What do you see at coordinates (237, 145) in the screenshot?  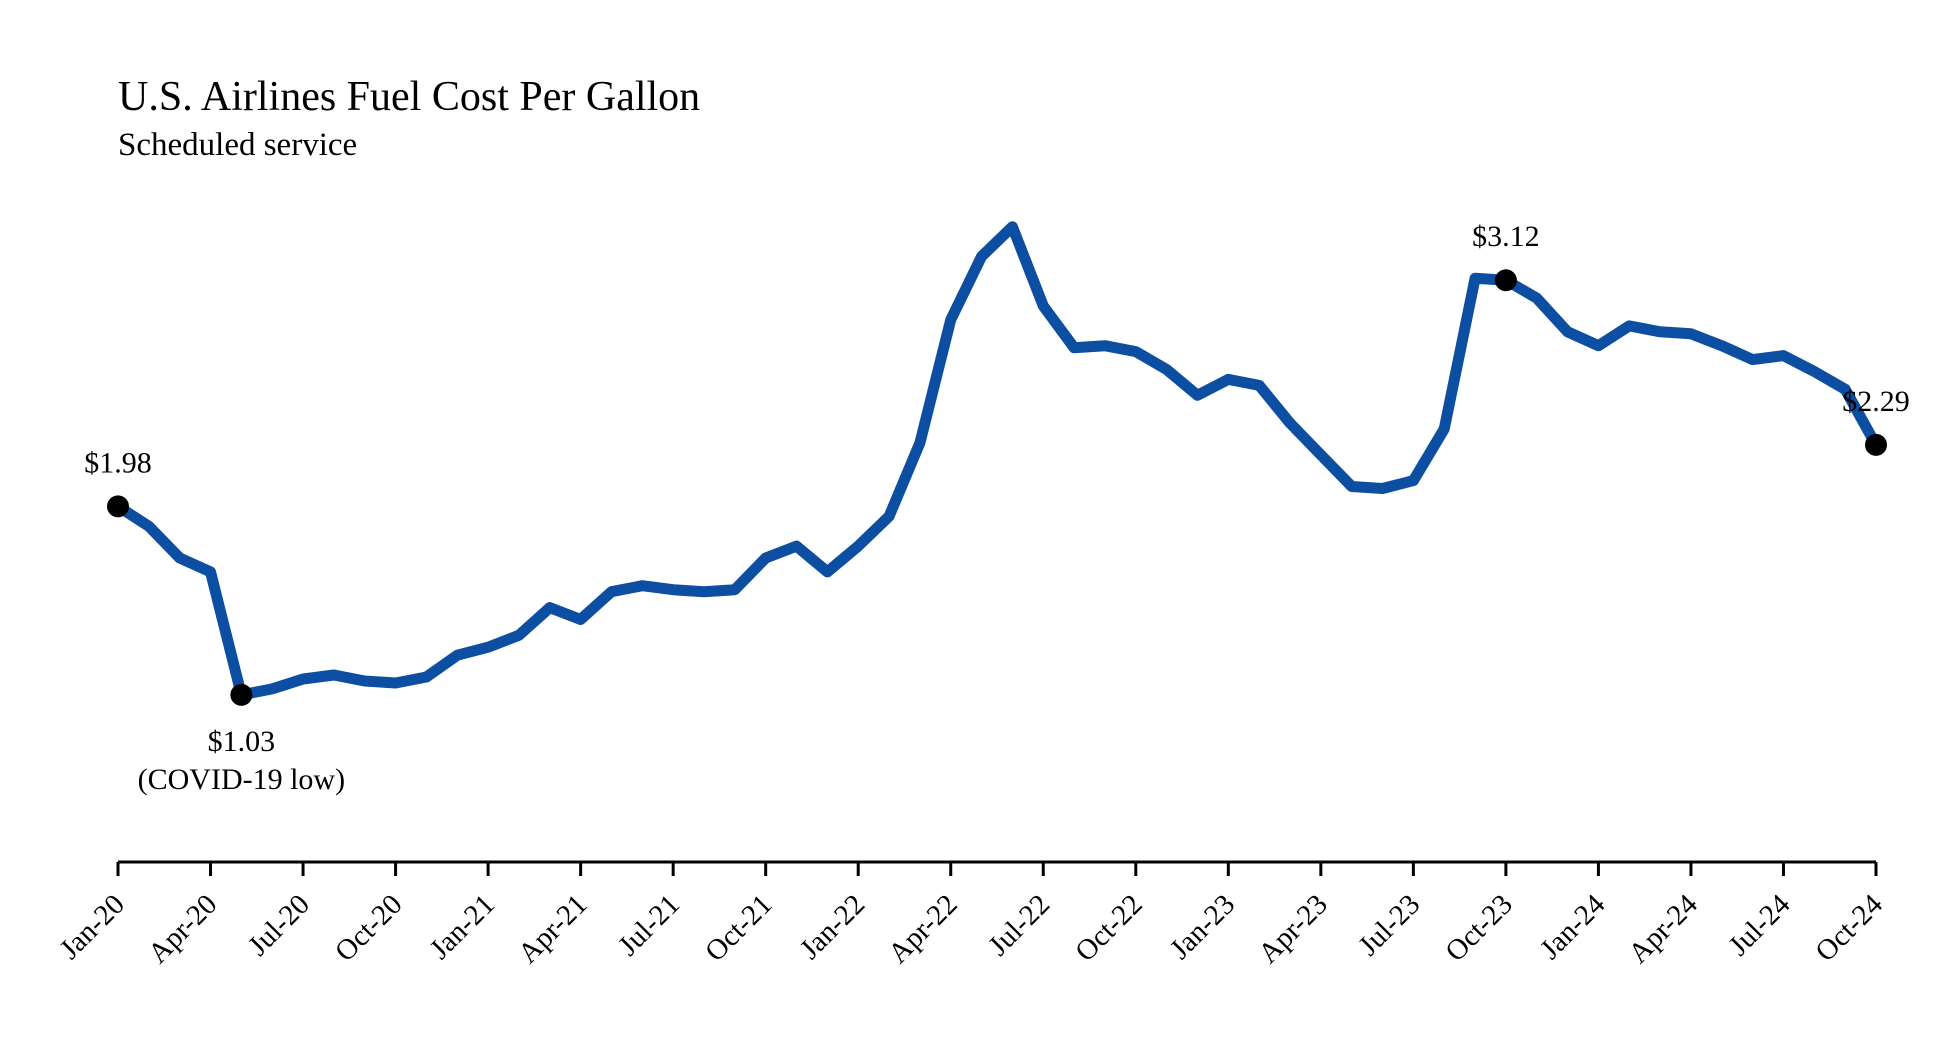 I see `chart-subtitle: Scheduled service` at bounding box center [237, 145].